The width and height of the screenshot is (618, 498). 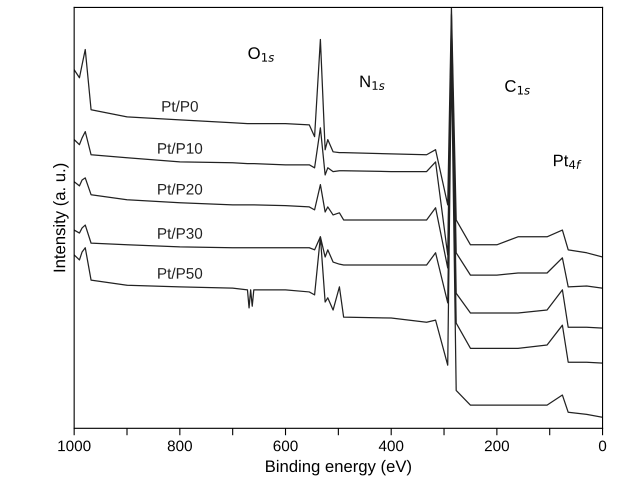 What do you see at coordinates (602, 446) in the screenshot?
I see `x-tick-label: 0` at bounding box center [602, 446].